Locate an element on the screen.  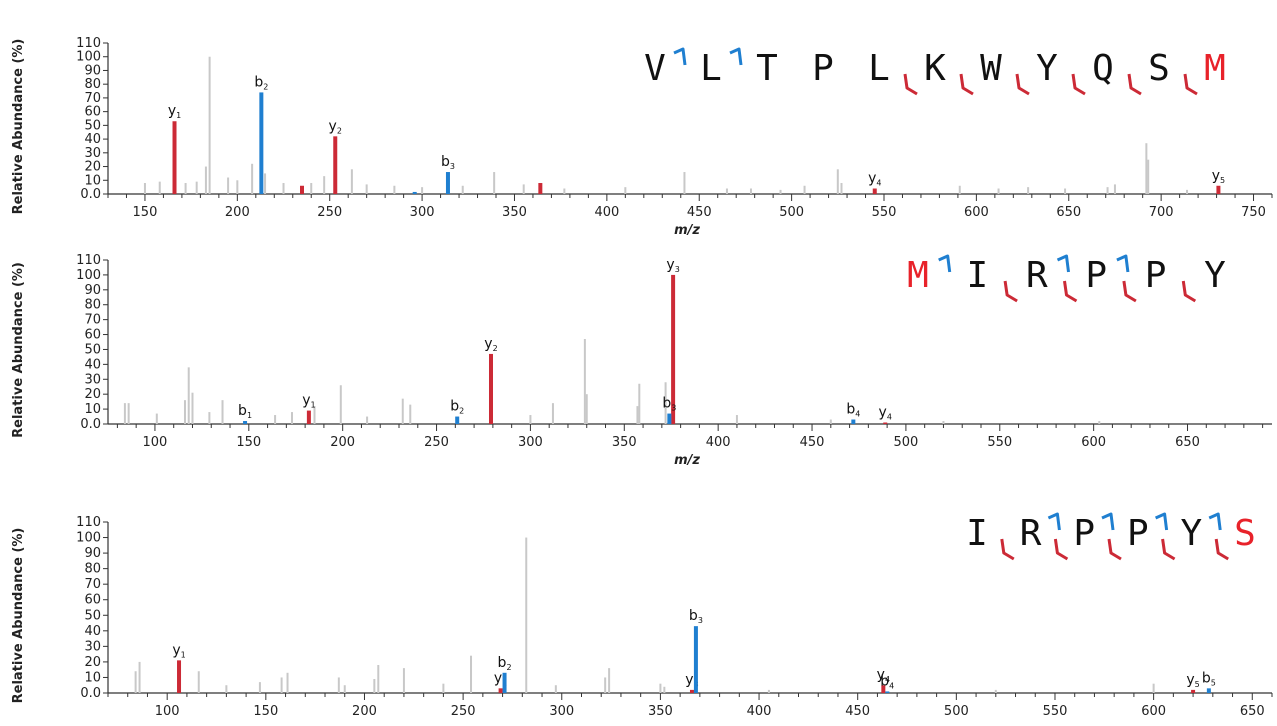
x-tick-label: 100 is located at coordinates (167, 711).